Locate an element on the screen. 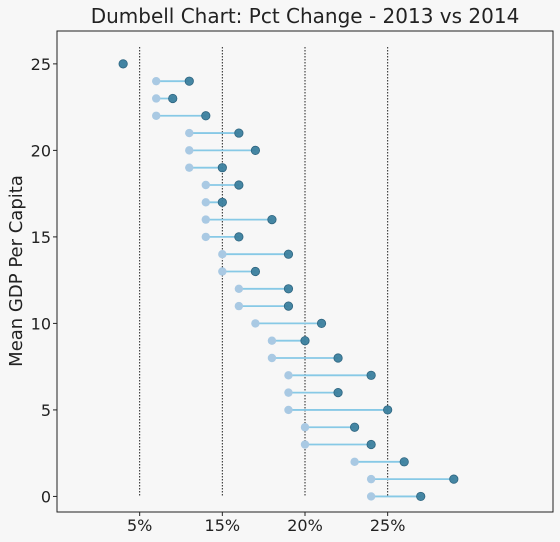 The image size is (560, 542). y-tick-label-5: 25 is located at coordinates (41, 64).